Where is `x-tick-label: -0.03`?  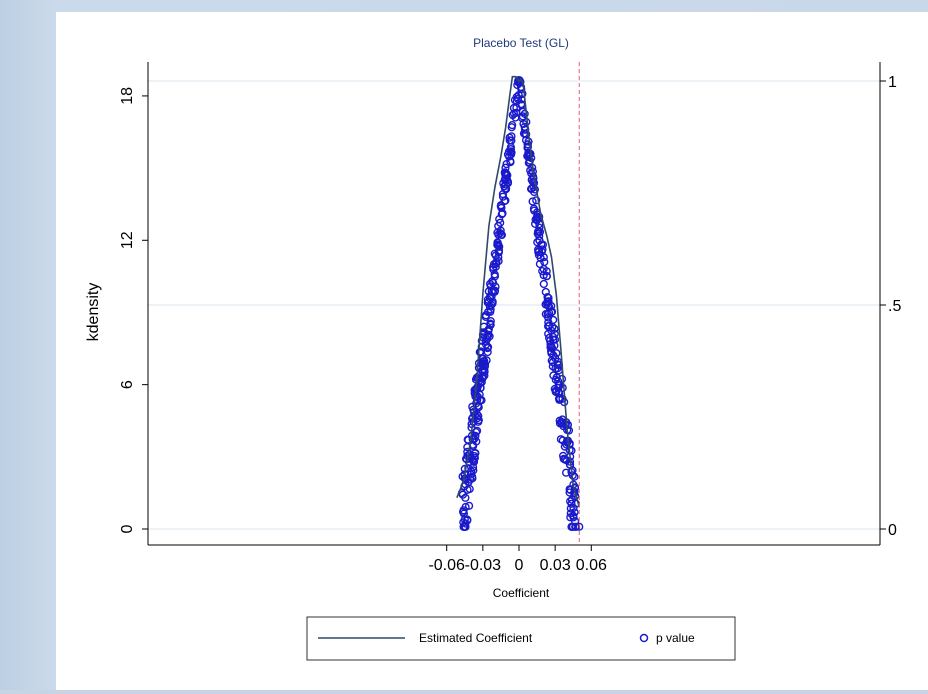
x-tick-label: -0.03 is located at coordinates (483, 565).